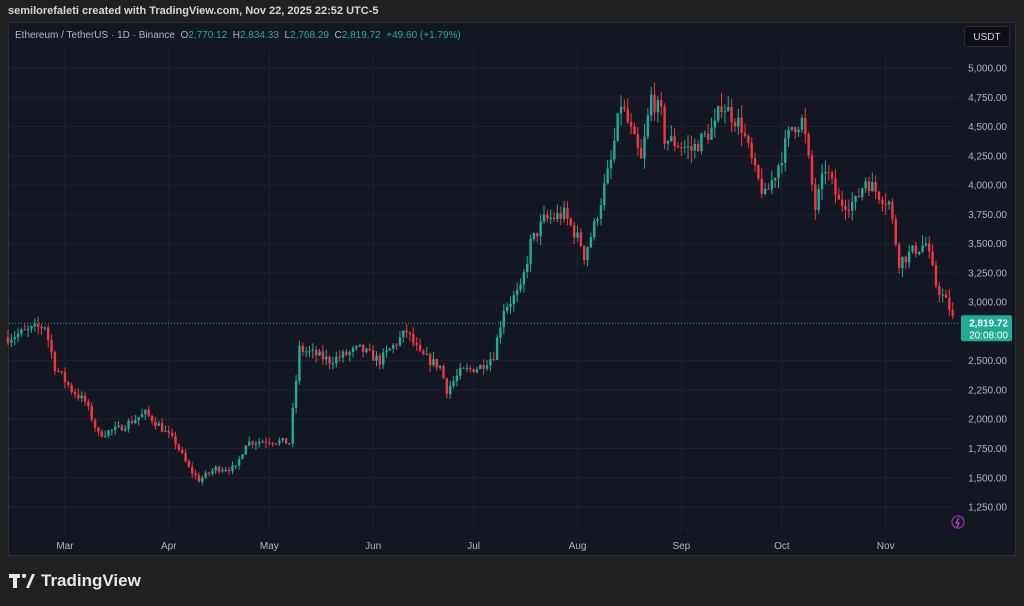 Image resolution: width=1024 pixels, height=606 pixels. What do you see at coordinates (782, 546) in the screenshot?
I see `x-tick-label: Oct` at bounding box center [782, 546].